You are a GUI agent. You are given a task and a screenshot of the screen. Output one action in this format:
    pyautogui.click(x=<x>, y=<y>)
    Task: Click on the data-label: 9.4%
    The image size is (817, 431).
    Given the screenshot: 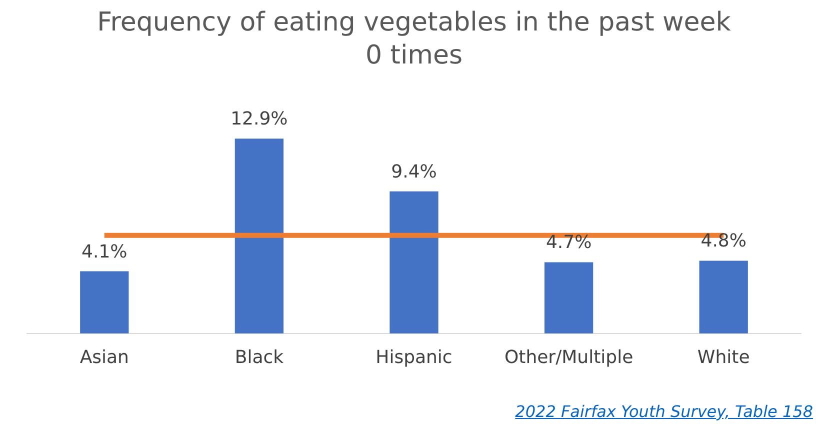 What is the action you would take?
    pyautogui.click(x=414, y=171)
    